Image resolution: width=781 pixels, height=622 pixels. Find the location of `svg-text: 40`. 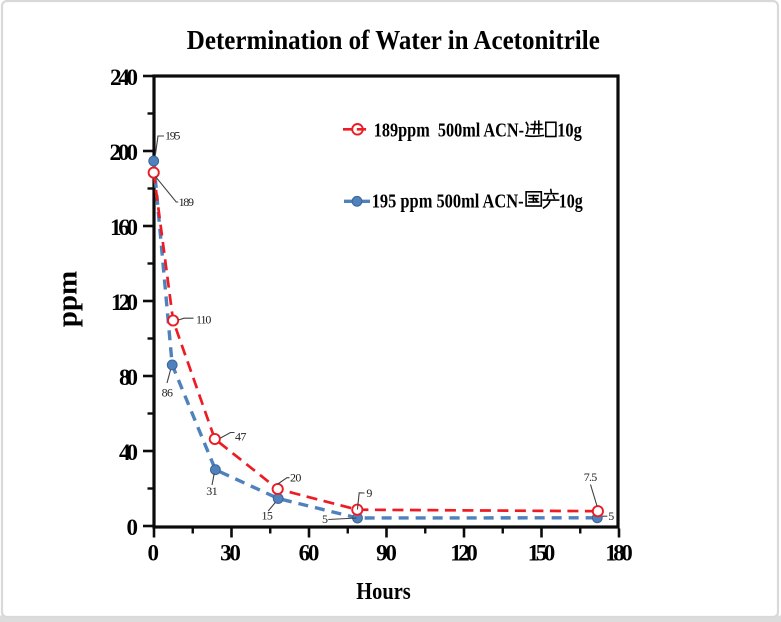

svg-text: 40 is located at coordinates (128, 452).